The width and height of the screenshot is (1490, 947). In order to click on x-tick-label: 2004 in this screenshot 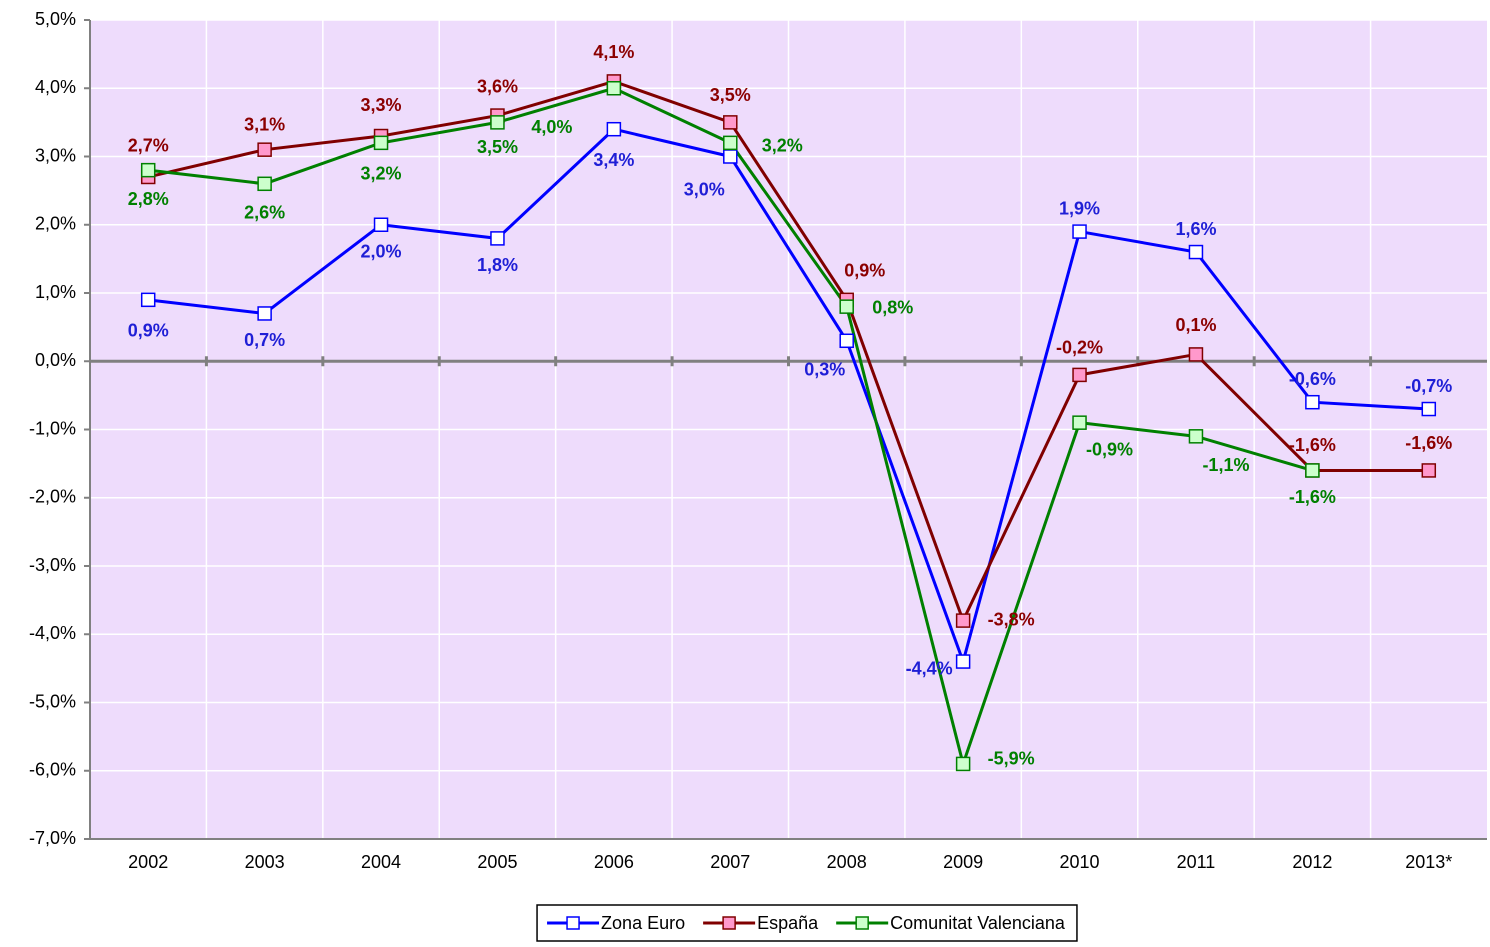, I will do `click(381, 862)`.